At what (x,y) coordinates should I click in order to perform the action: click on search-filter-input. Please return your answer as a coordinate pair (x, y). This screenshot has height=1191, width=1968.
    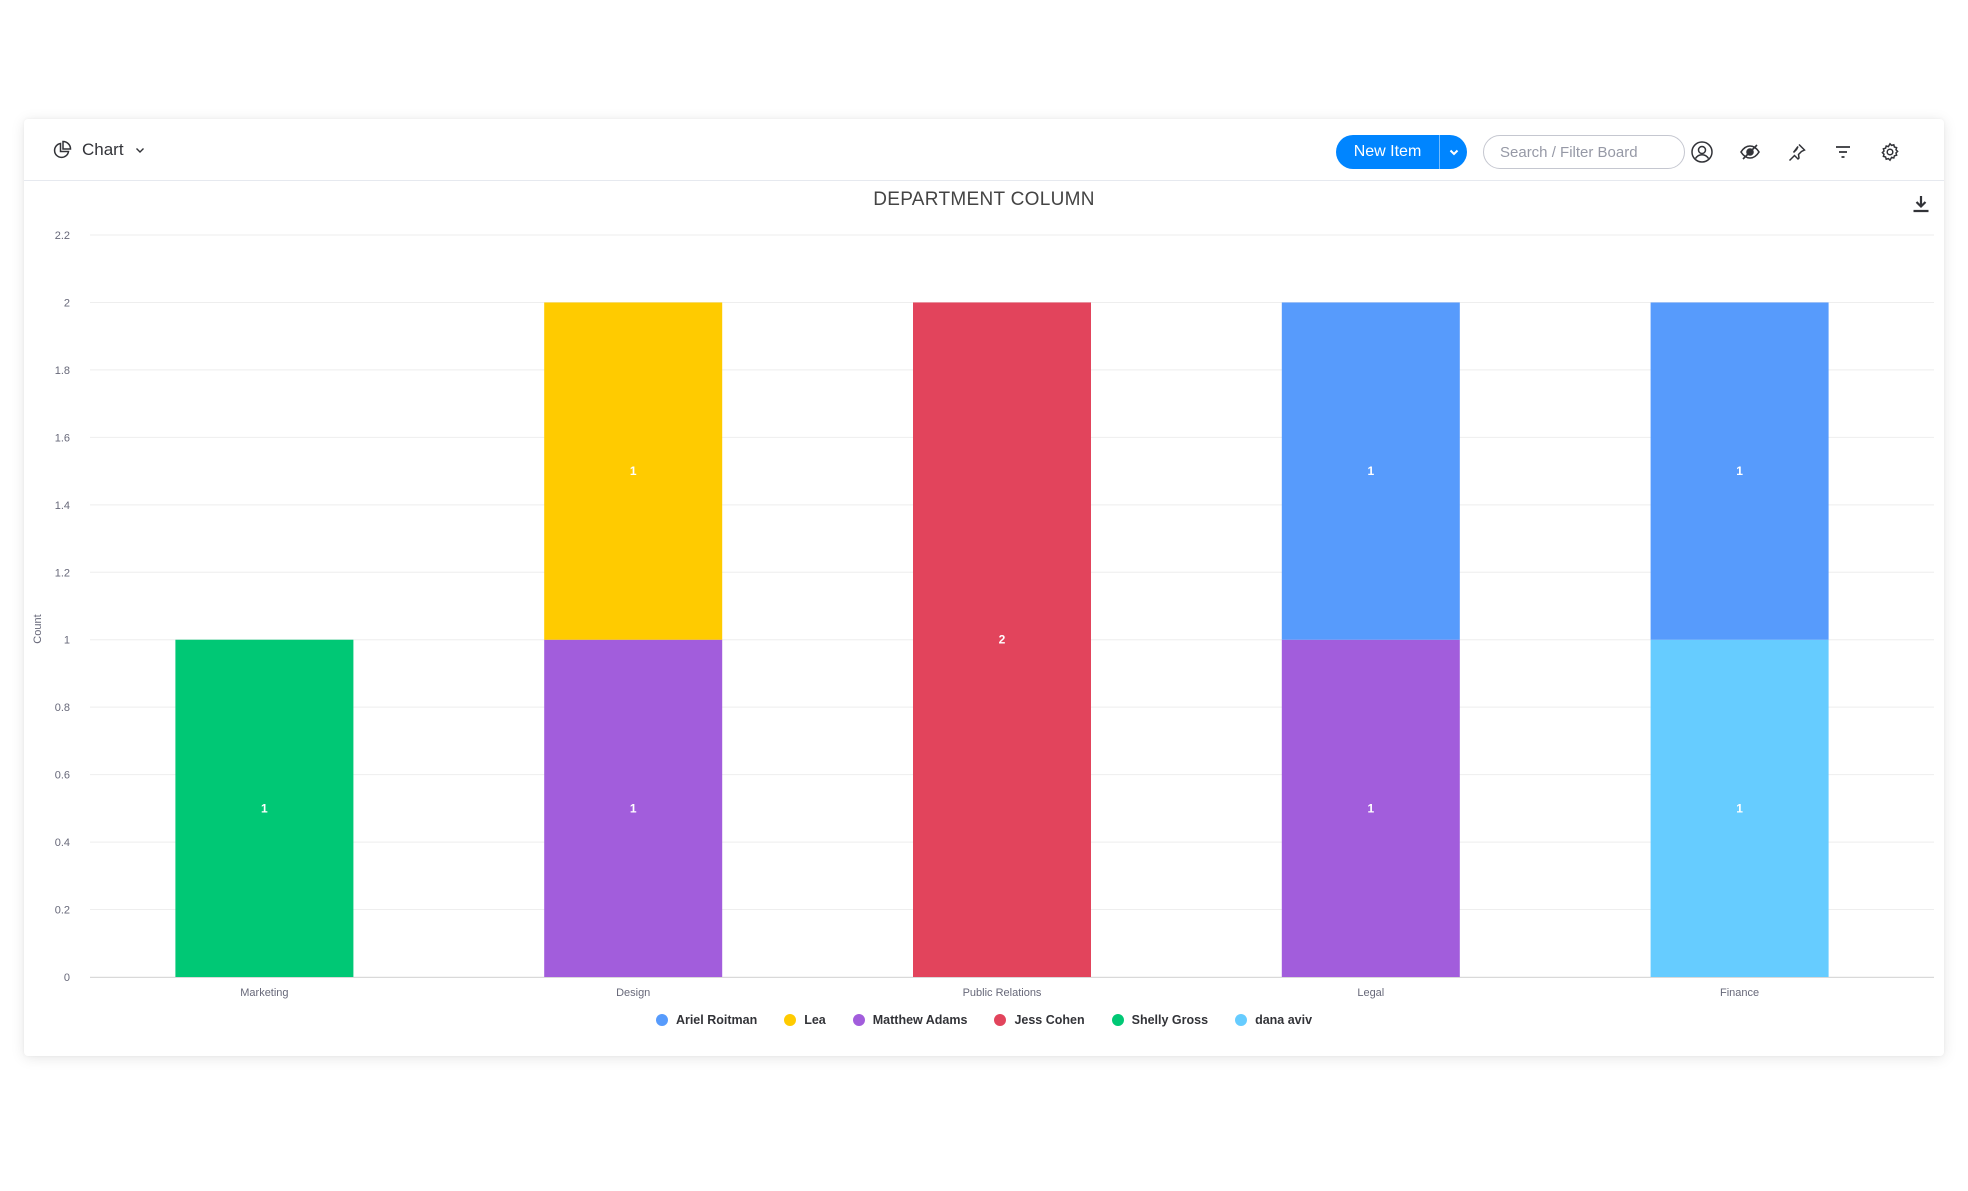
    Looking at the image, I should click on (1584, 152).